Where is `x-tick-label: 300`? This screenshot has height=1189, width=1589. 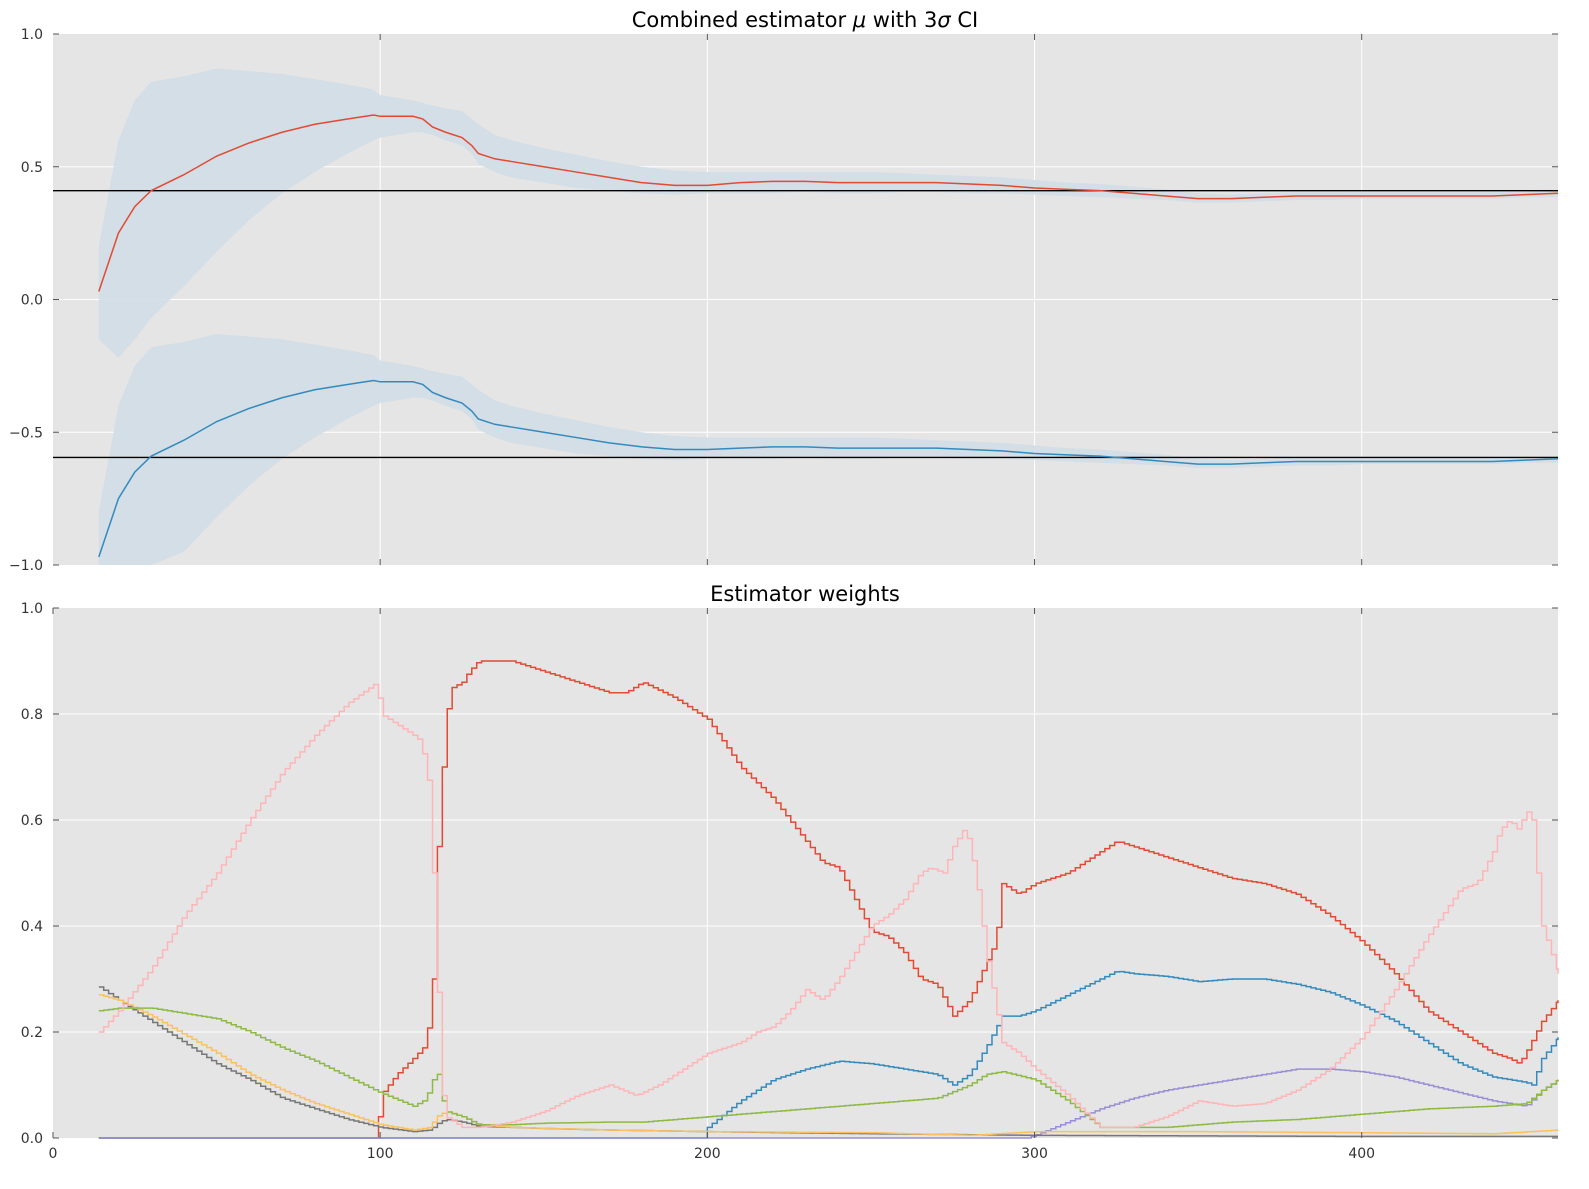
x-tick-label: 300 is located at coordinates (1034, 1154).